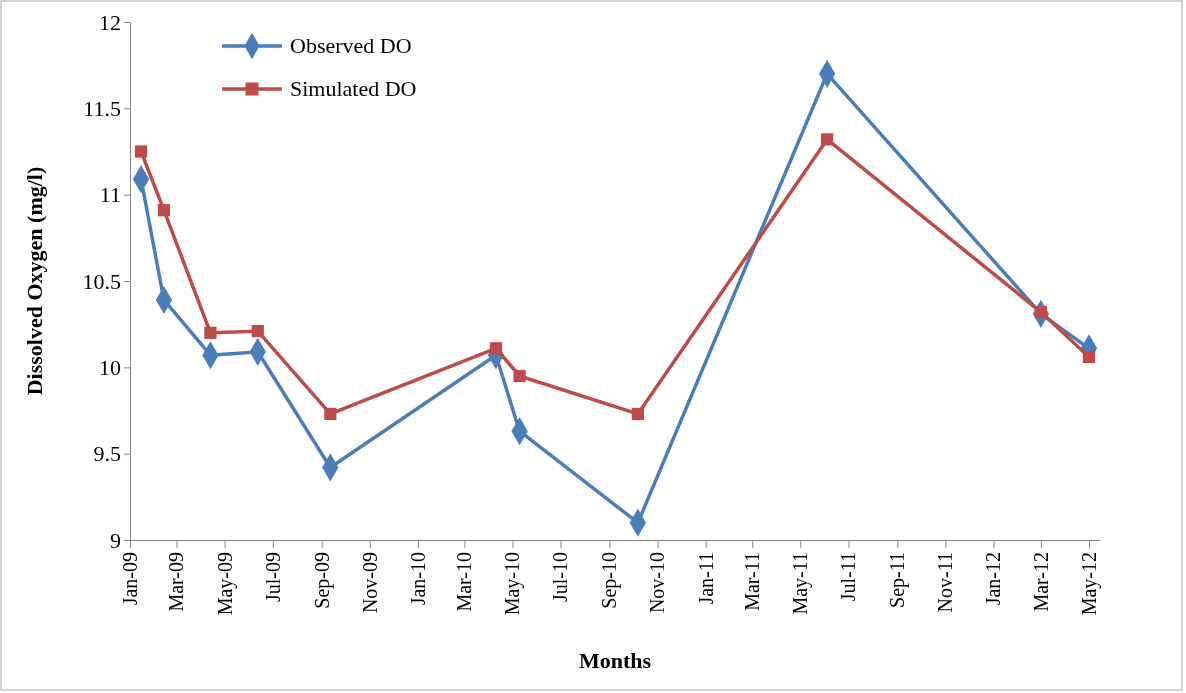 Image resolution: width=1186 pixels, height=693 pixels. I want to click on y-axis-title: Dissolved Oxygen (mg/l), so click(34, 281).